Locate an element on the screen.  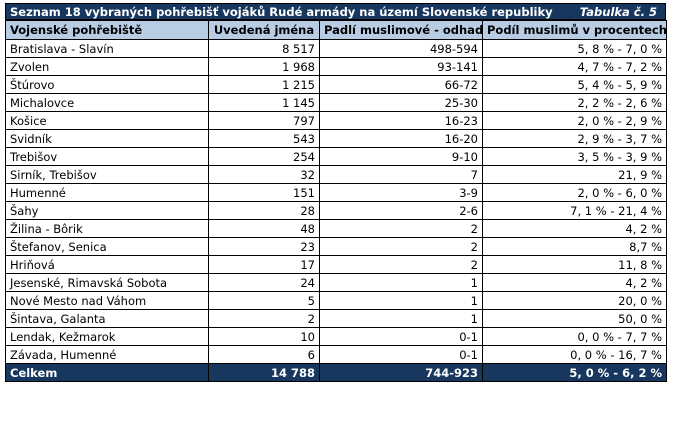
cemetery-name: Zvolen is located at coordinates (107, 66).